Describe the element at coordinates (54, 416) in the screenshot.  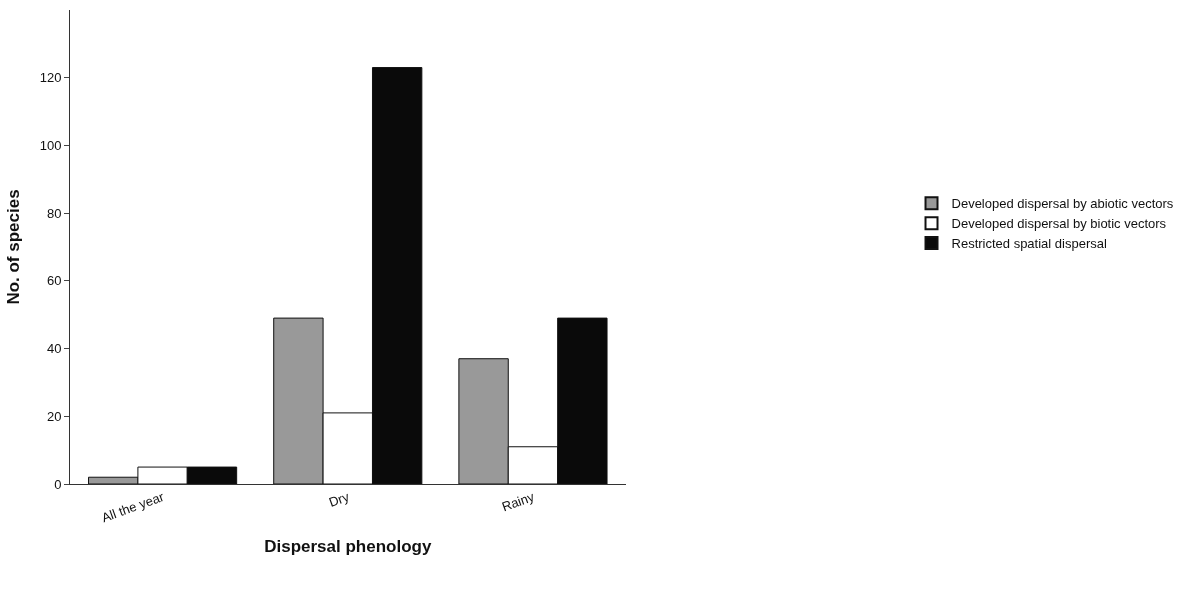
I see `y-tick-label: 20` at that location.